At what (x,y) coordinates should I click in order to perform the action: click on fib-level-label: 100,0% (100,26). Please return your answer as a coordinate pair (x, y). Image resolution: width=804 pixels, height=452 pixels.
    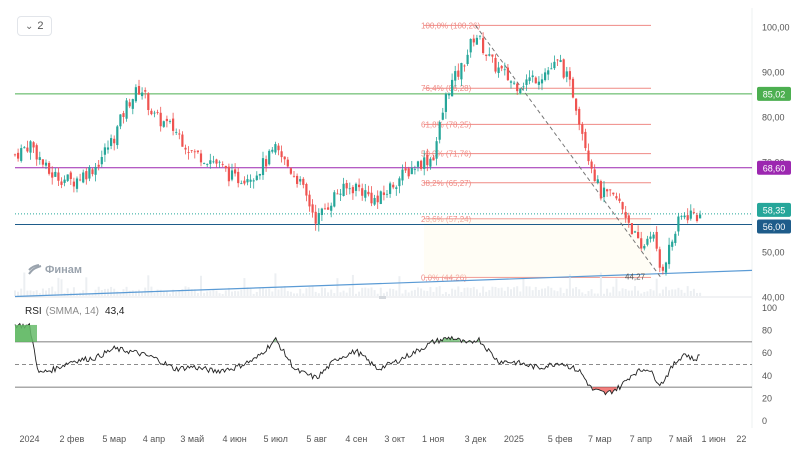
    Looking at the image, I should click on (450, 25).